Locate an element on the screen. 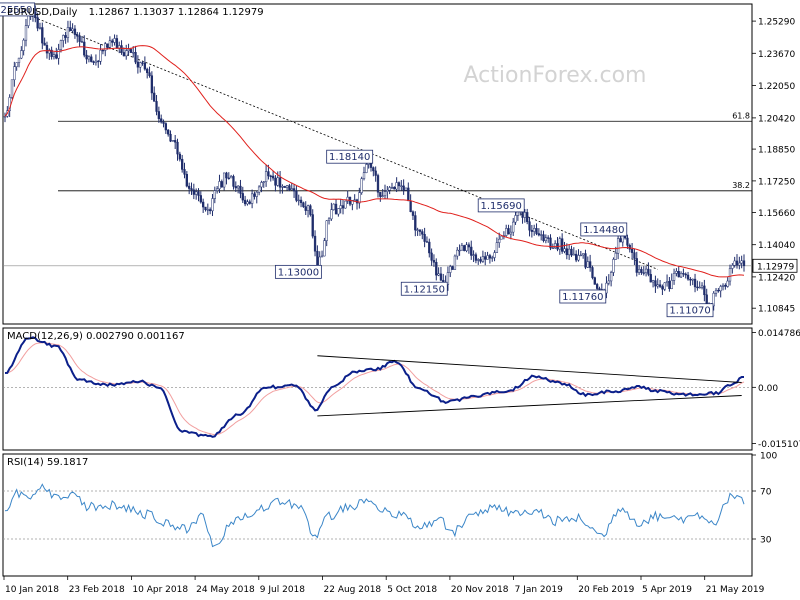 This screenshot has width=800, height=600. x-tick-label: 23 Feb 2018 is located at coordinates (97, 590).